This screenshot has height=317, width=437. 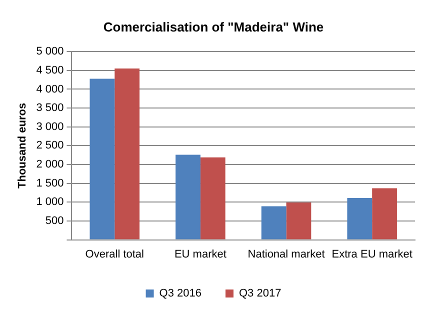 What do you see at coordinates (50, 183) in the screenshot?
I see `y-tick-label: 1 500` at bounding box center [50, 183].